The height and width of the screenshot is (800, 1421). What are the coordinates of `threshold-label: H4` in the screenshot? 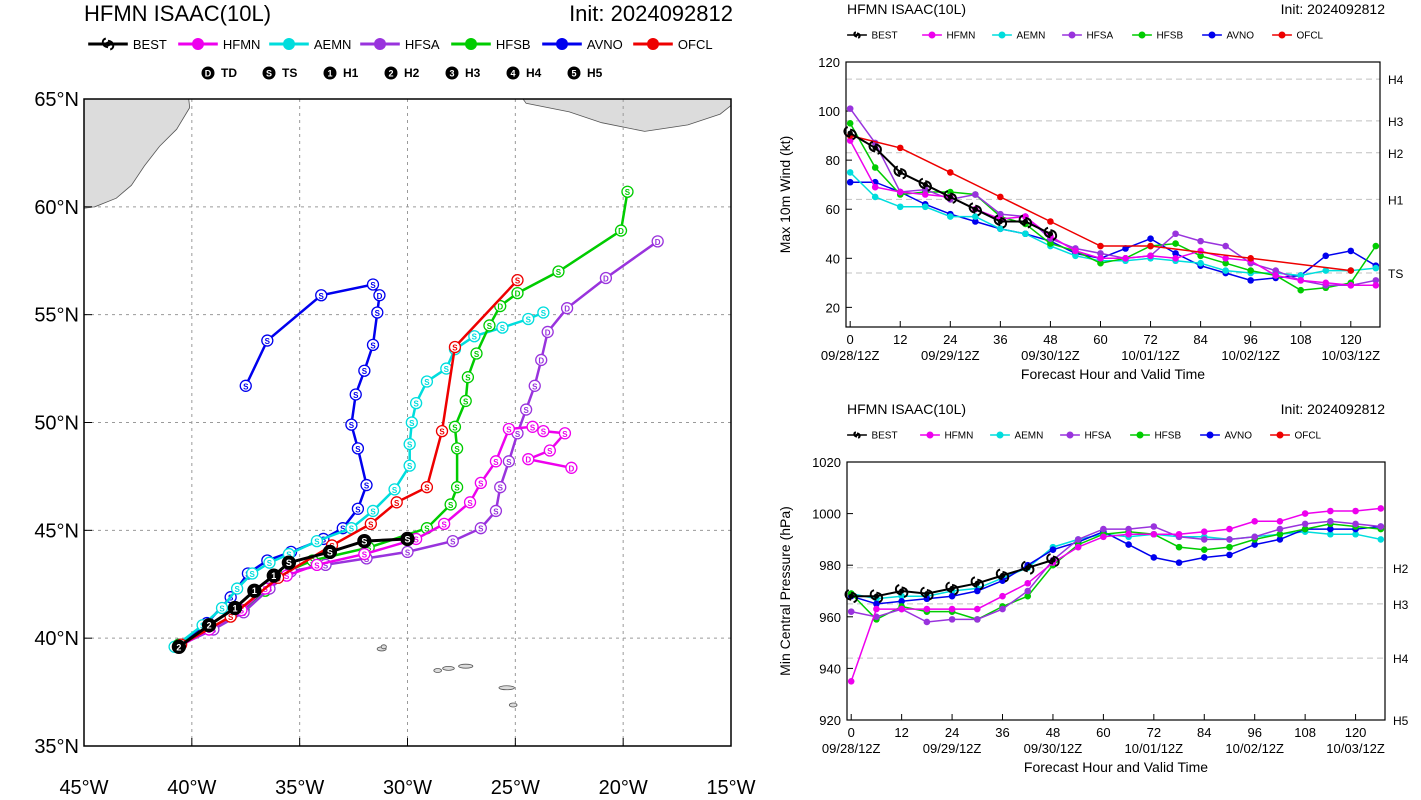 It's located at (1401, 659).